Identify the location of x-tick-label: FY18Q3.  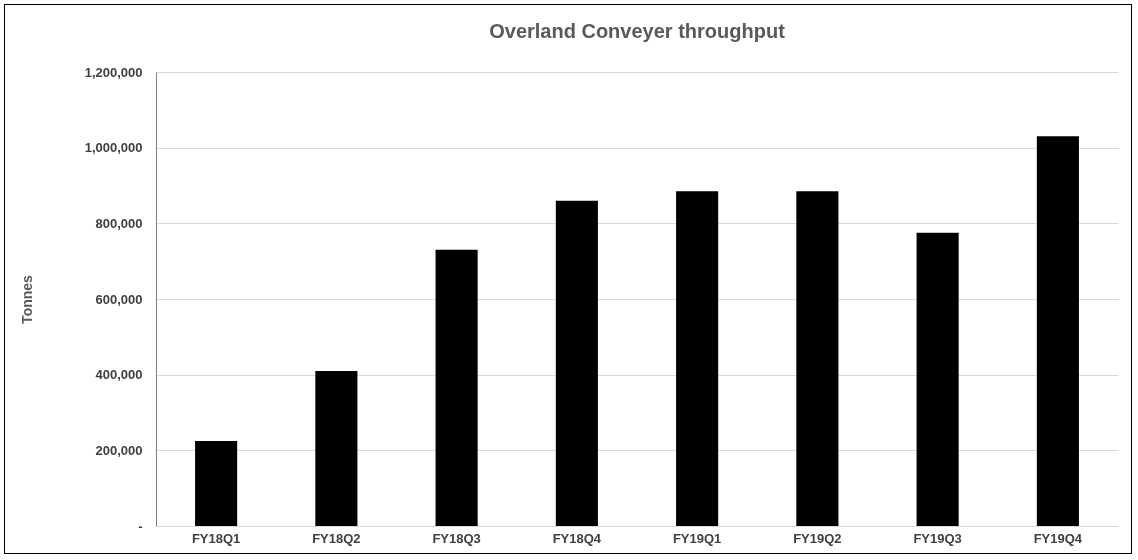
(456, 538).